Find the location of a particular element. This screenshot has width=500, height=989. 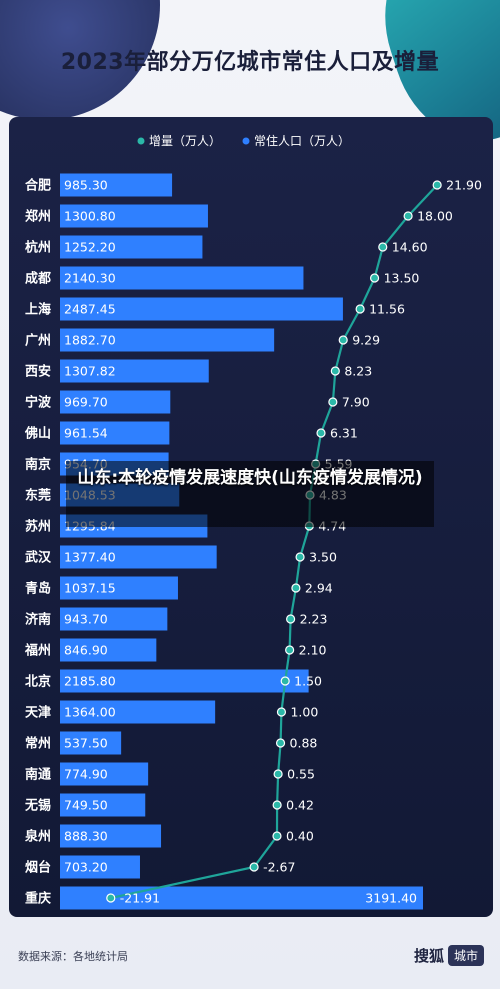

population-value-label: 1300.80 is located at coordinates (90, 216).